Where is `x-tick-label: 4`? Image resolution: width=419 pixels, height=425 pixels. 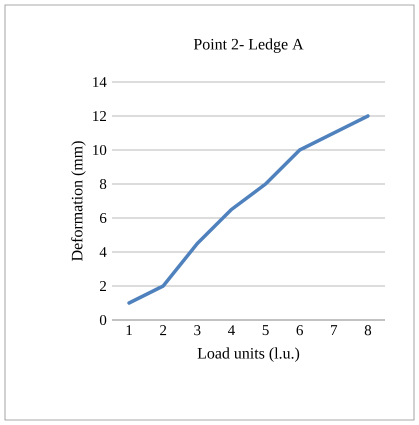
x-tick-label: 4 is located at coordinates (231, 330).